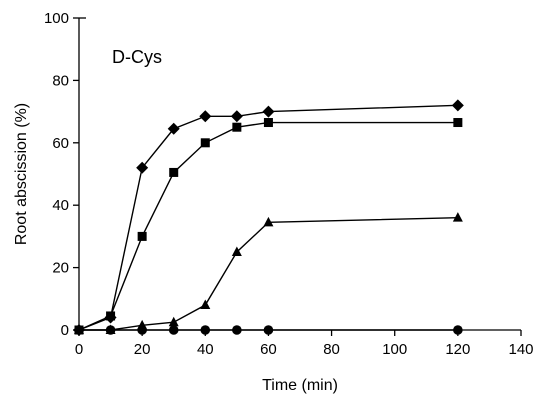  What do you see at coordinates (394, 349) in the screenshot?
I see `x-tick-label: 100` at bounding box center [394, 349].